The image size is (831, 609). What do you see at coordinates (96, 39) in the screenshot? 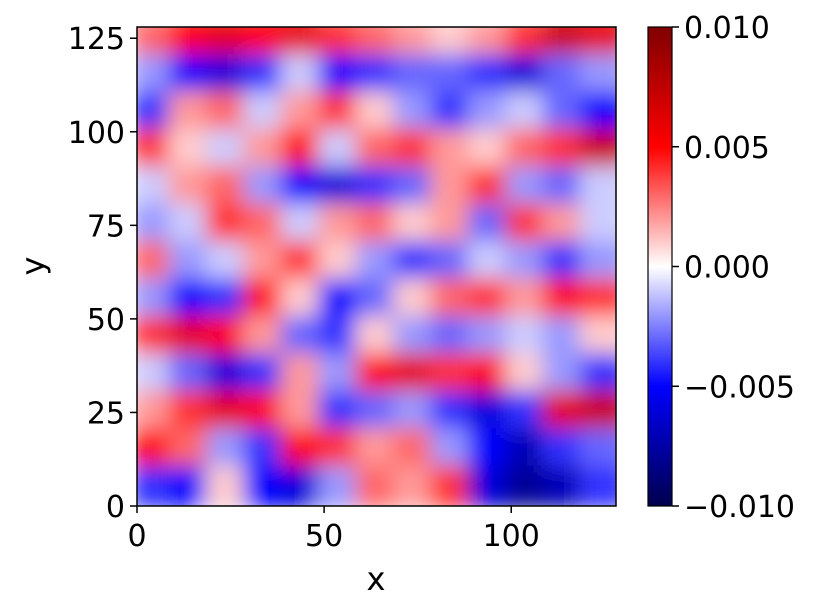
I see `y-tick-label: 125` at bounding box center [96, 39].